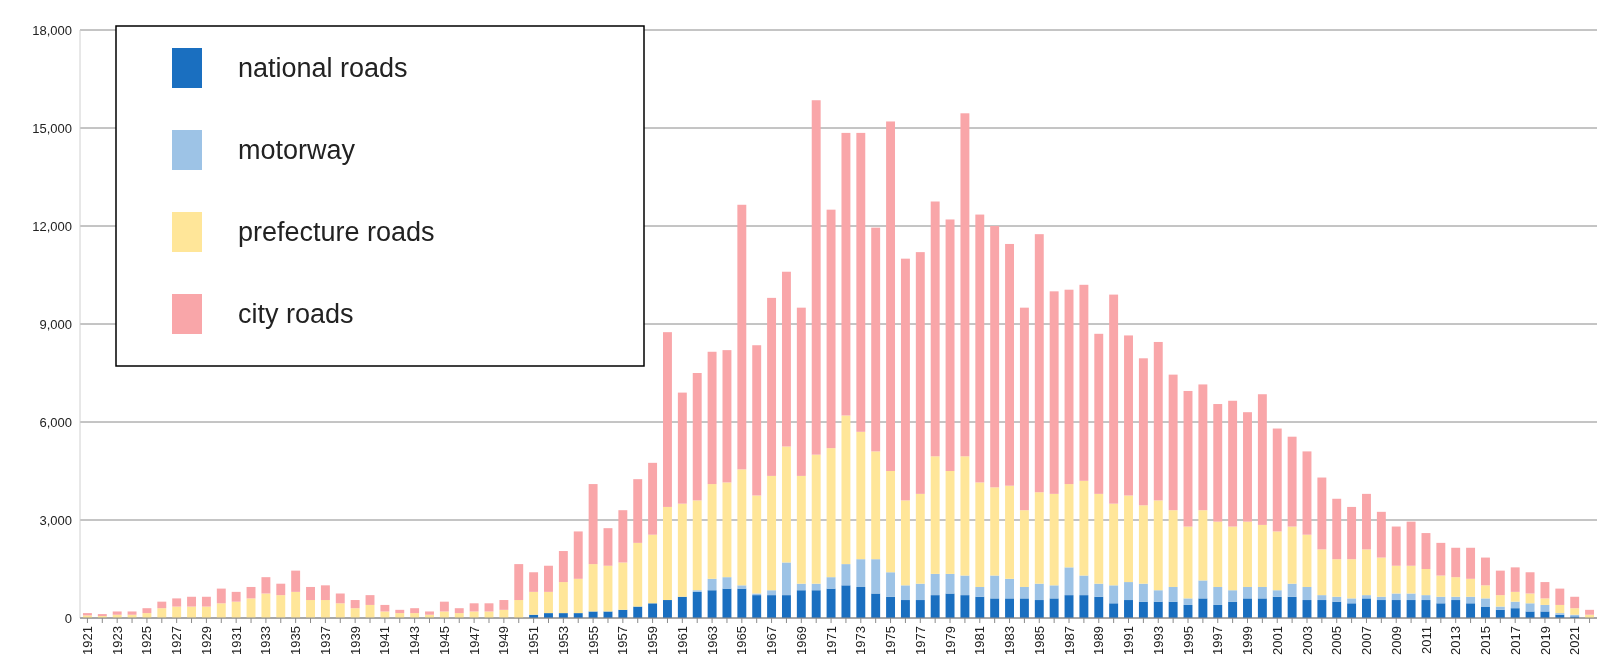 This screenshot has height=671, width=1613. Describe the element at coordinates (1515, 640) in the screenshot. I see `x-tick-label: 2017` at that location.